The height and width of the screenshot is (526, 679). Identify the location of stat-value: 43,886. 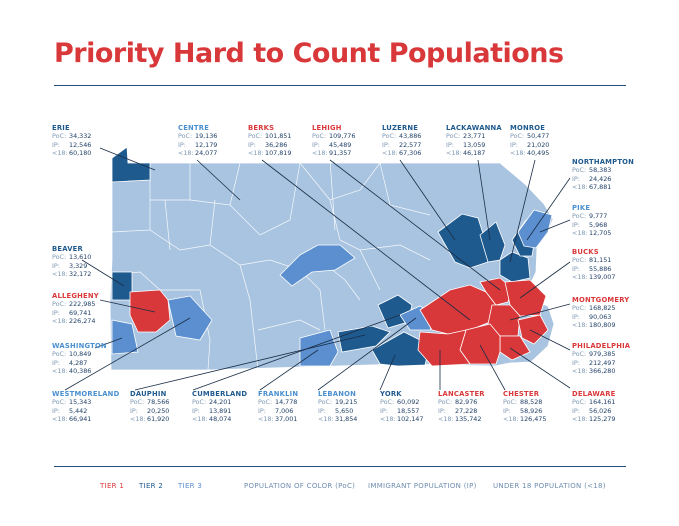
(410, 136).